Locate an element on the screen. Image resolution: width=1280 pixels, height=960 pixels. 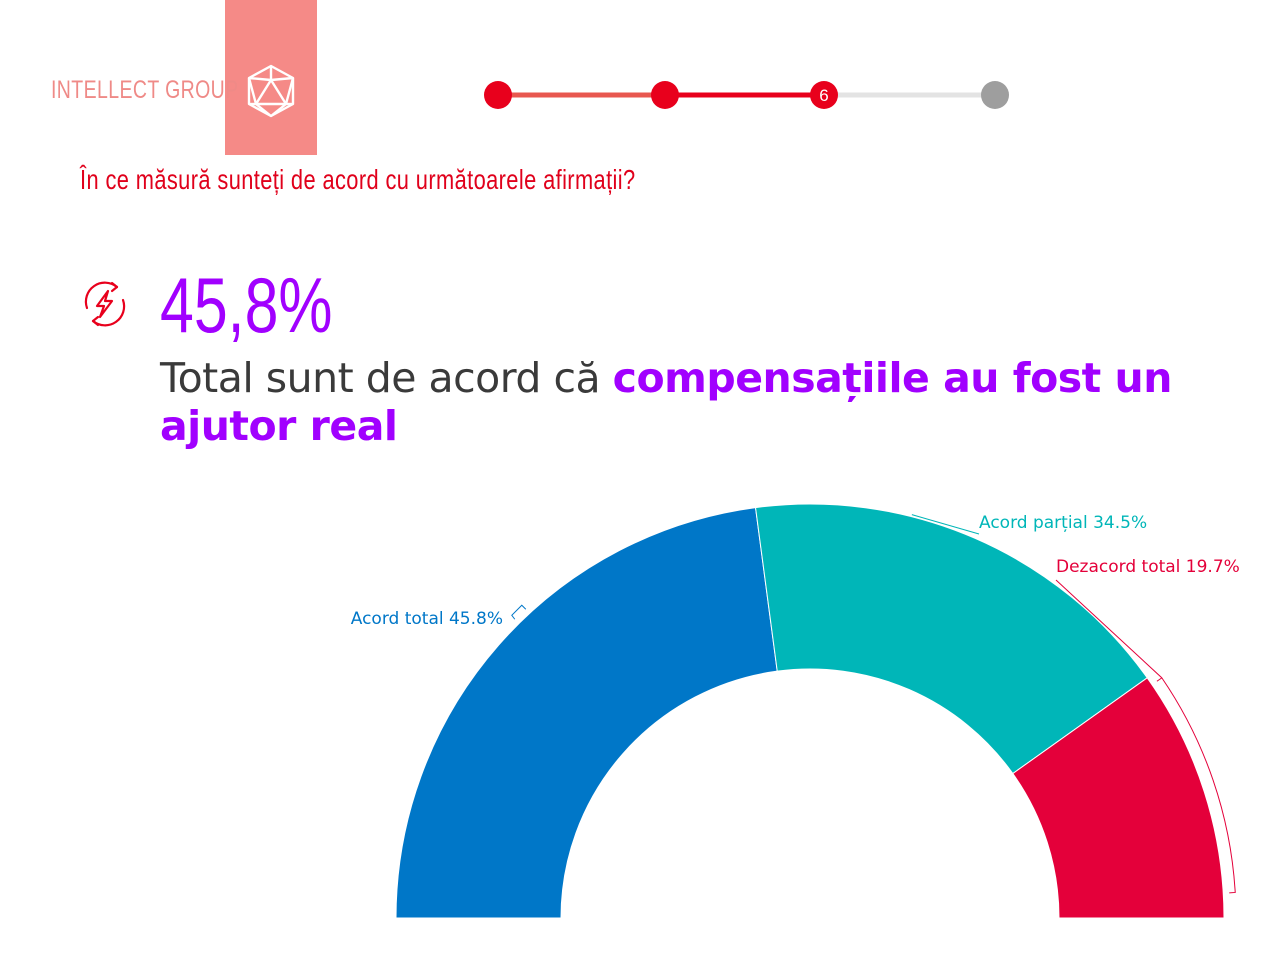
slice-data-label: Acord parțial 34.5% is located at coordinates (1063, 523).